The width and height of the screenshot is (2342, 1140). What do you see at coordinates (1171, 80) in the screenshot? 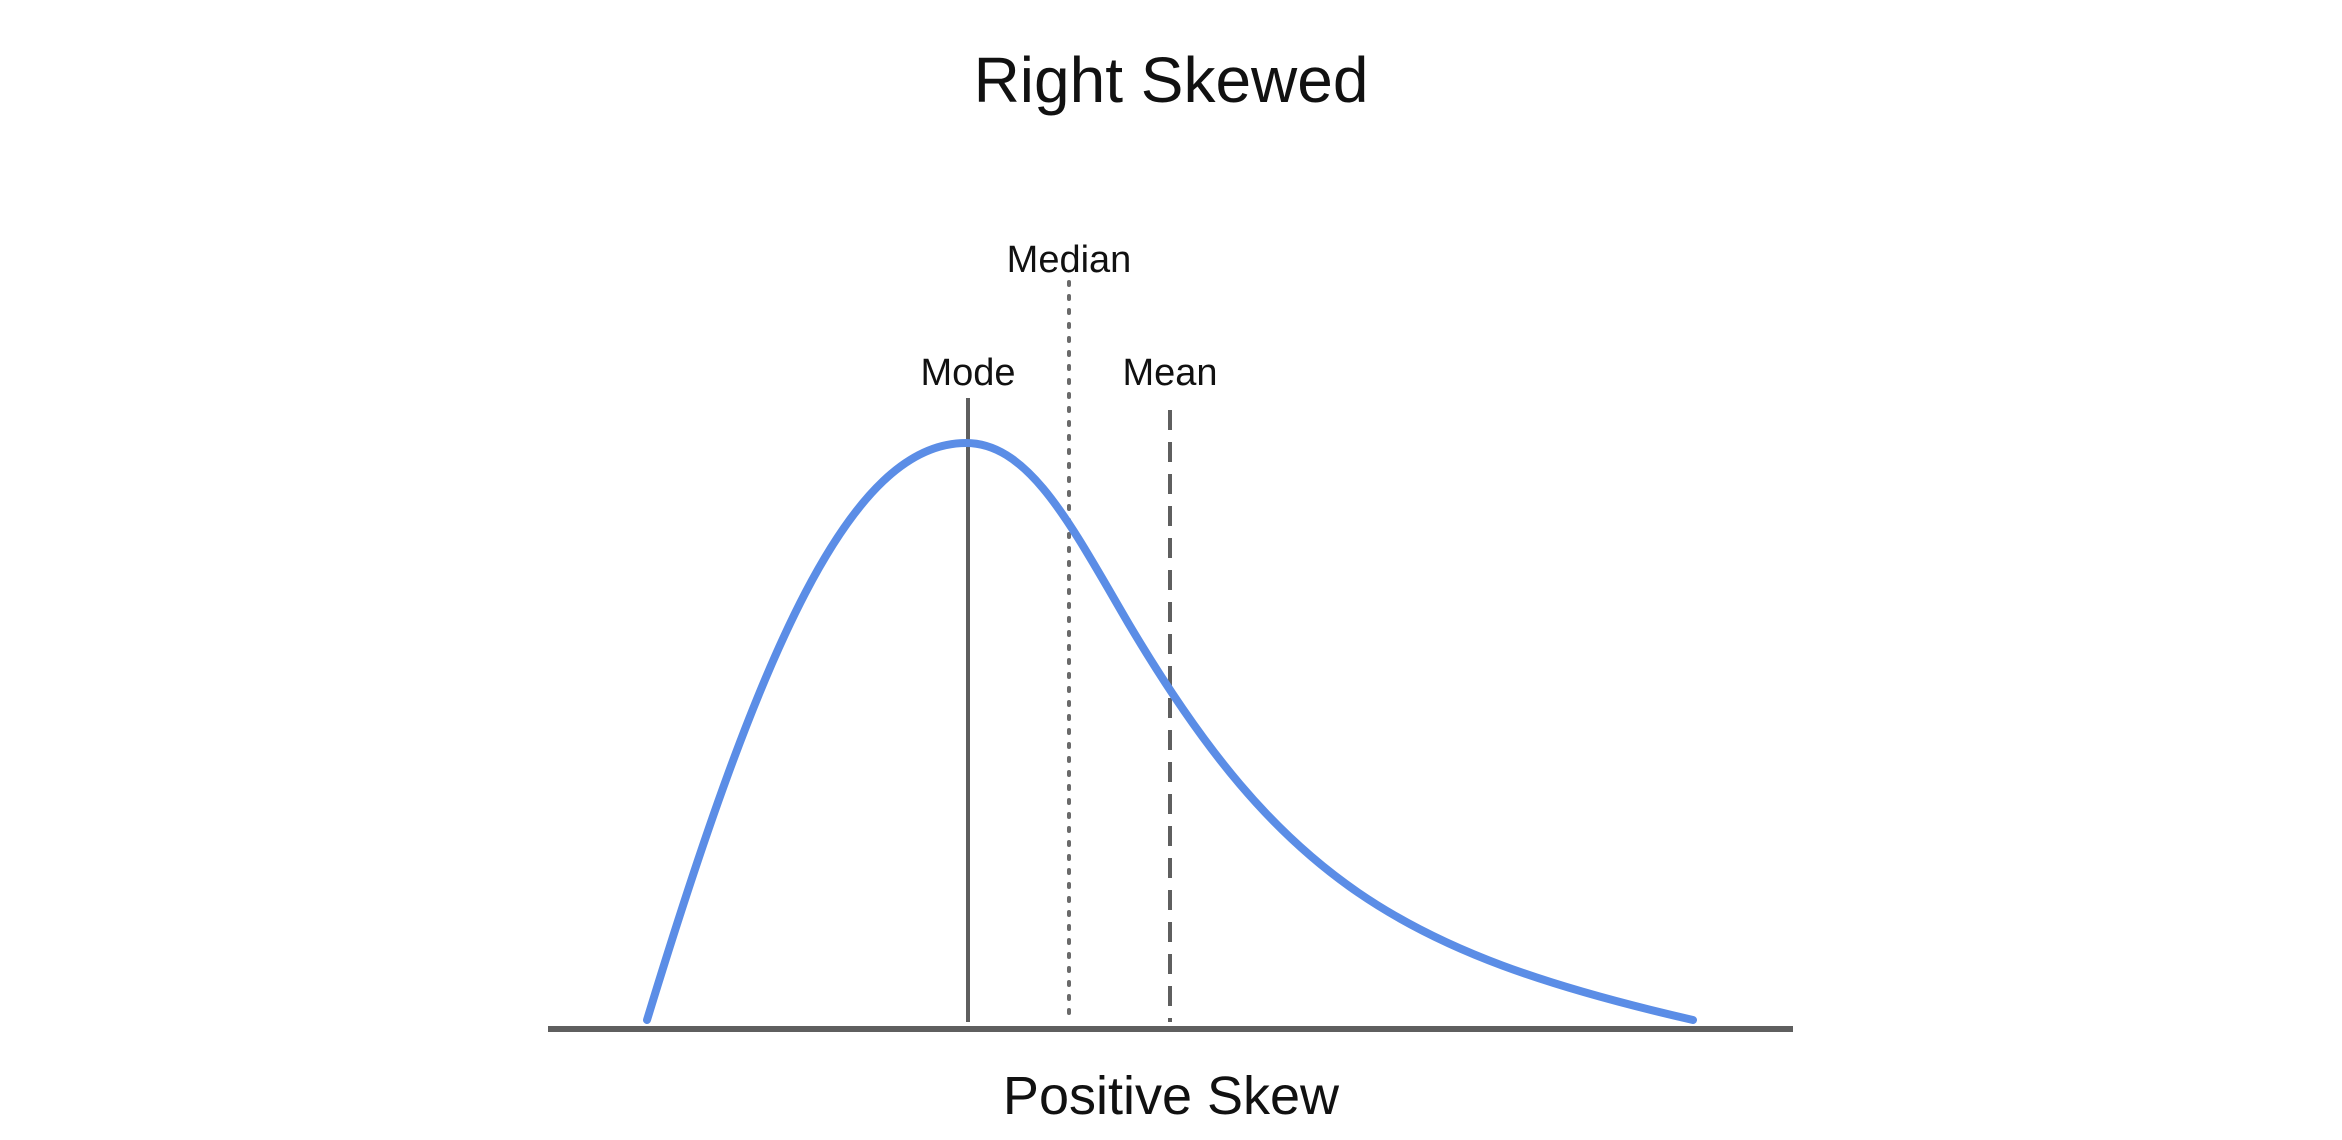
I see `diagram-title: Right Skewed` at bounding box center [1171, 80].